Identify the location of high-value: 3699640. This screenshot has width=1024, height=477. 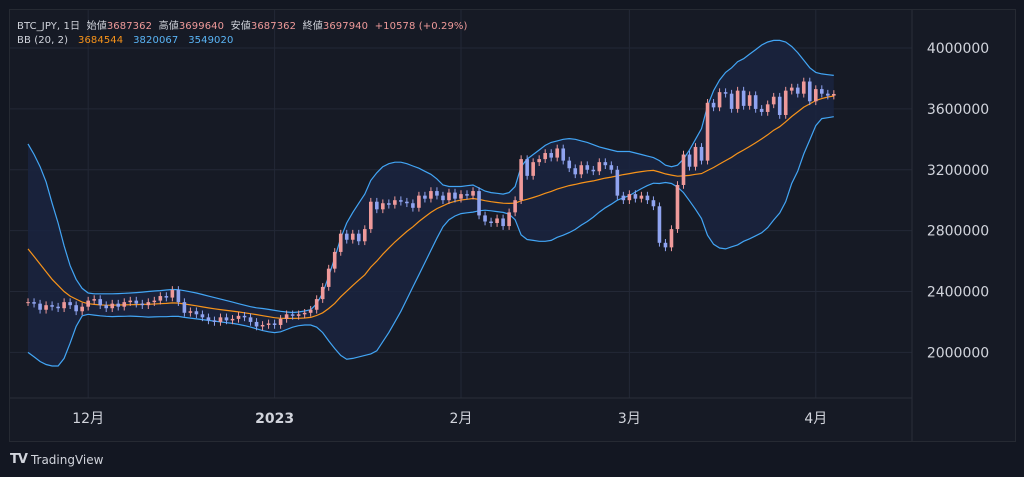
(201, 26).